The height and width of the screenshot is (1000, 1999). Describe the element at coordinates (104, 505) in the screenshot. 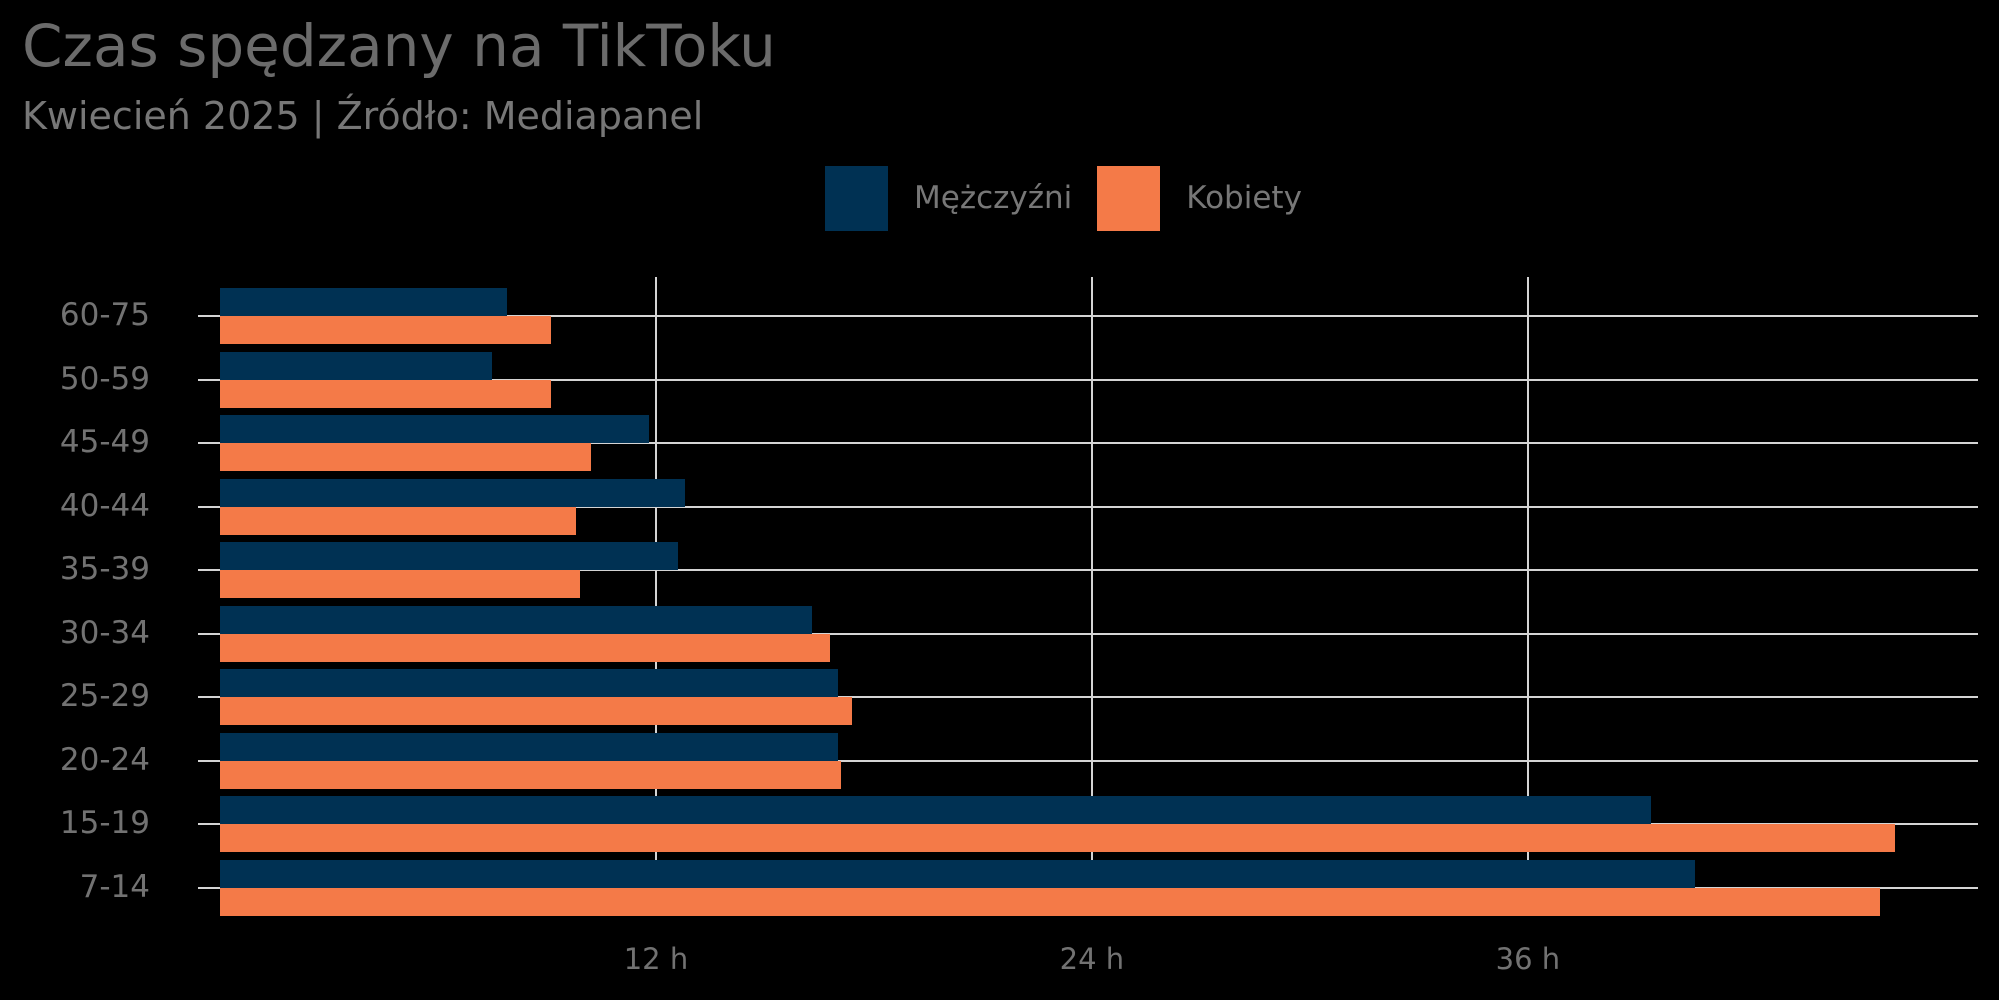

I see `y-tick-label: 40-44` at that location.